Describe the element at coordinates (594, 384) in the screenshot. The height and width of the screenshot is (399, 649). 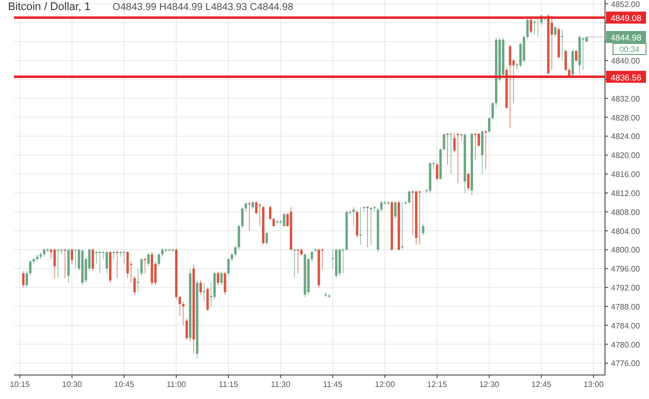
I see `x-tick-label: 13:00` at that location.